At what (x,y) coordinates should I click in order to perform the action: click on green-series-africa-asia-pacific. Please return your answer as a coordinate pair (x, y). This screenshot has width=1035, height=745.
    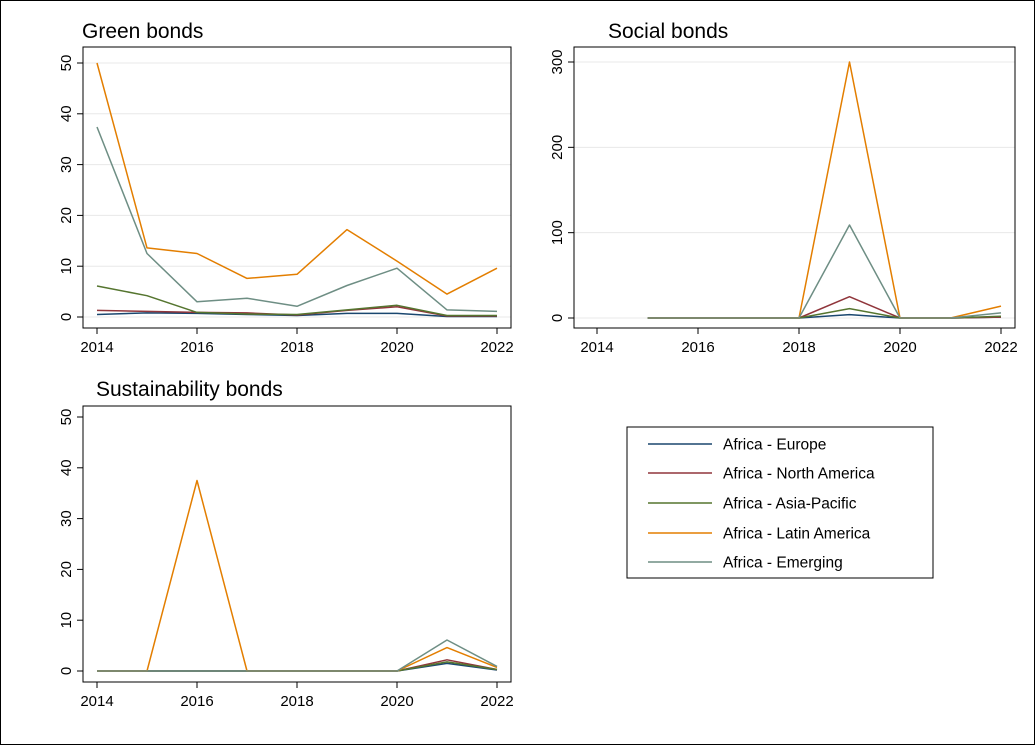
    Looking at the image, I should click on (296, 301).